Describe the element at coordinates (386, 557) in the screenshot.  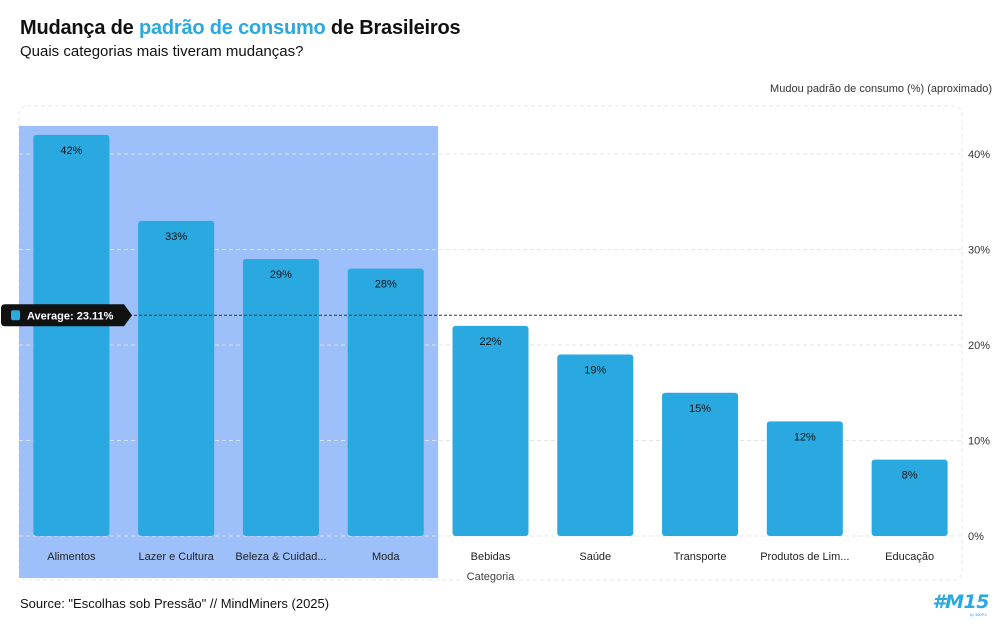
I see `x-tick-label: Moda` at that location.